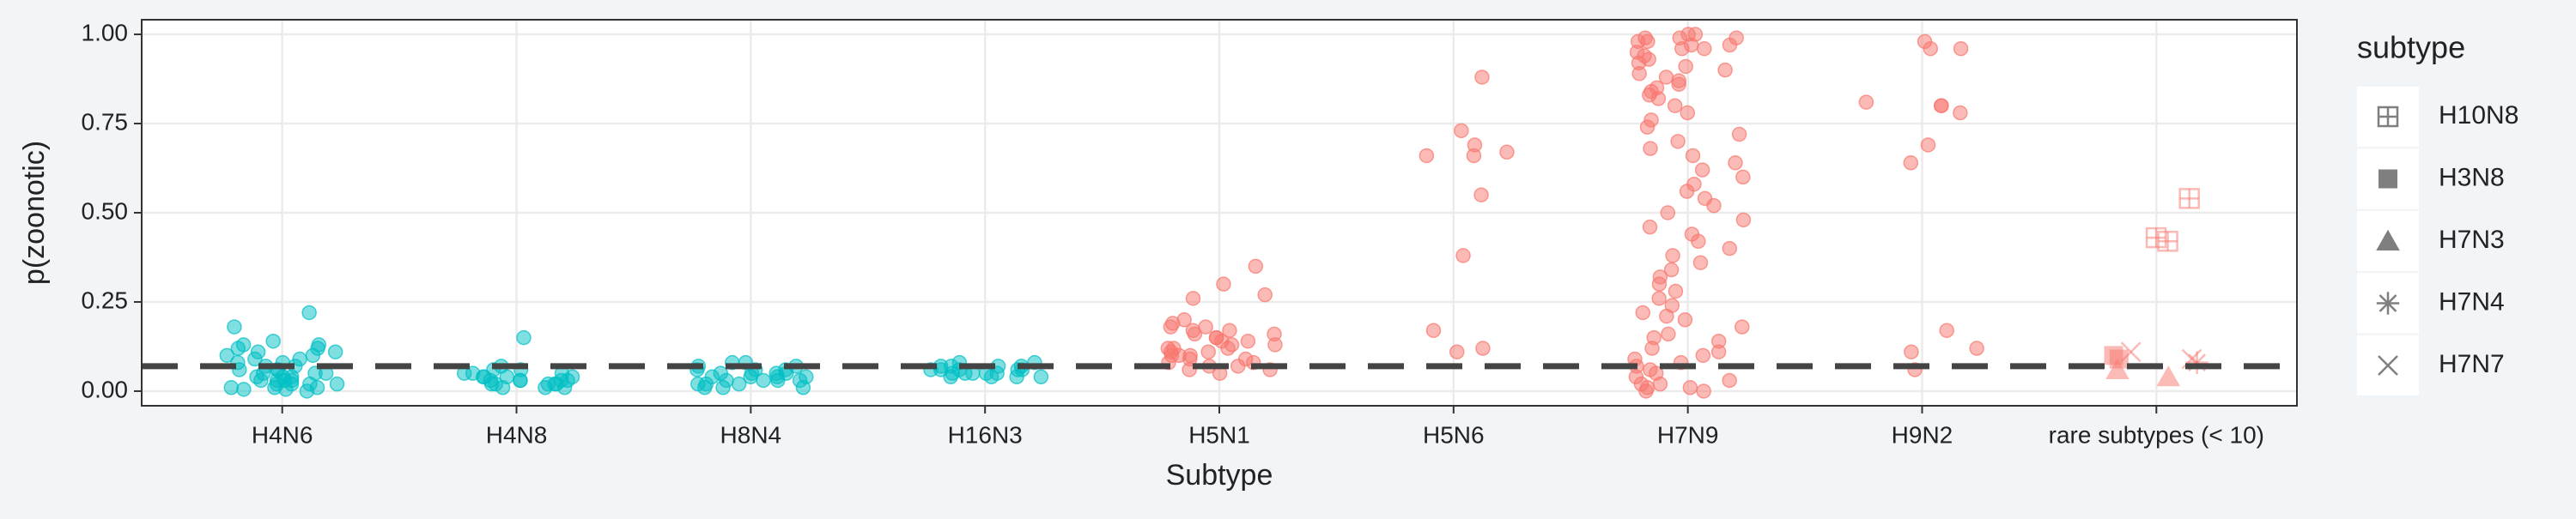 The image size is (2576, 519). Describe the element at coordinates (2156, 434) in the screenshot. I see `x-tick-label: rare subtypes (< 10)` at that location.